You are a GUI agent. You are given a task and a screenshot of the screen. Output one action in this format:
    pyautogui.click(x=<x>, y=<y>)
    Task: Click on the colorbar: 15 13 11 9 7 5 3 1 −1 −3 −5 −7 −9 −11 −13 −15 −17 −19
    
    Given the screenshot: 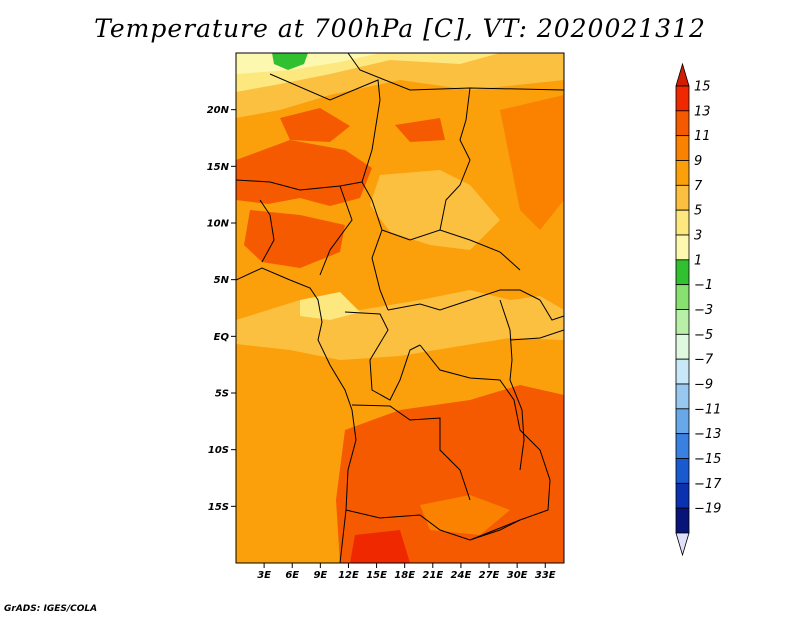 What is the action you would take?
    pyautogui.click(x=698, y=309)
    